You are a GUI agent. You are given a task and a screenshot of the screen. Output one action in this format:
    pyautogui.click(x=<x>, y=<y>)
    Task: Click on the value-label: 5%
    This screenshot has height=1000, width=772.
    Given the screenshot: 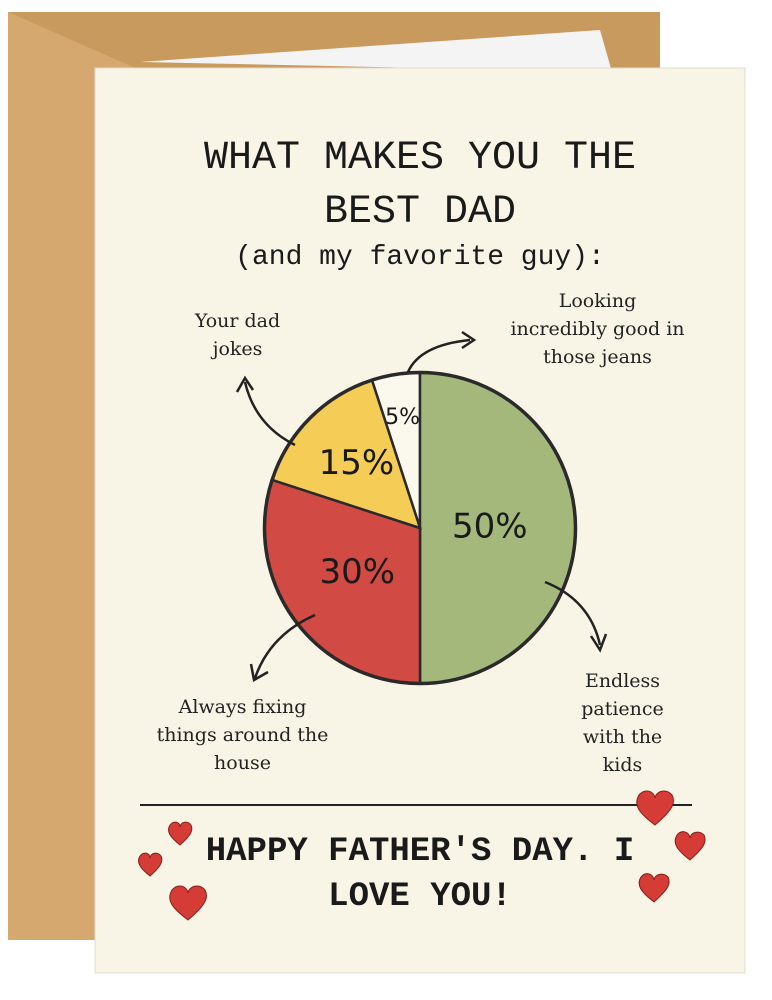 What is the action you would take?
    pyautogui.click(x=402, y=417)
    